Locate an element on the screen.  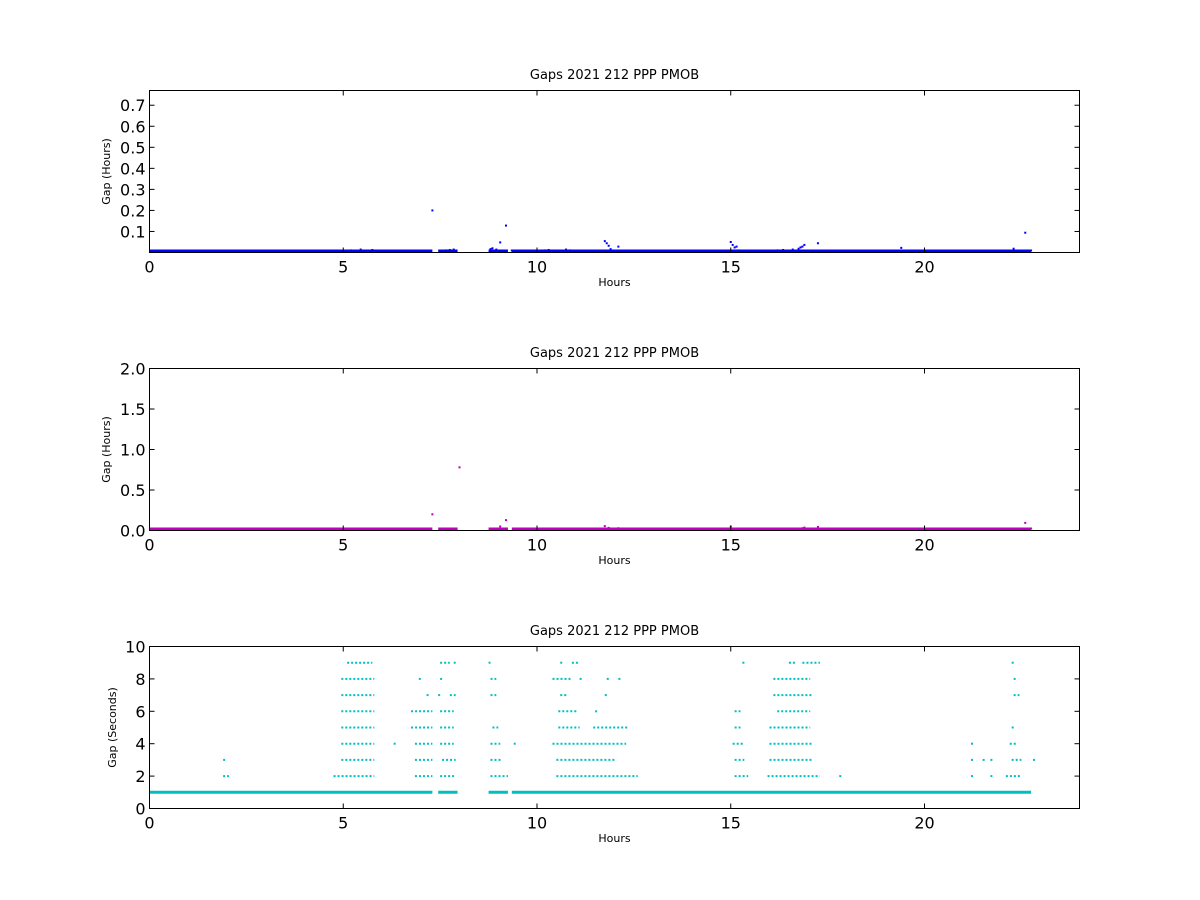
y-tick-label: 0 is located at coordinates (140, 809).